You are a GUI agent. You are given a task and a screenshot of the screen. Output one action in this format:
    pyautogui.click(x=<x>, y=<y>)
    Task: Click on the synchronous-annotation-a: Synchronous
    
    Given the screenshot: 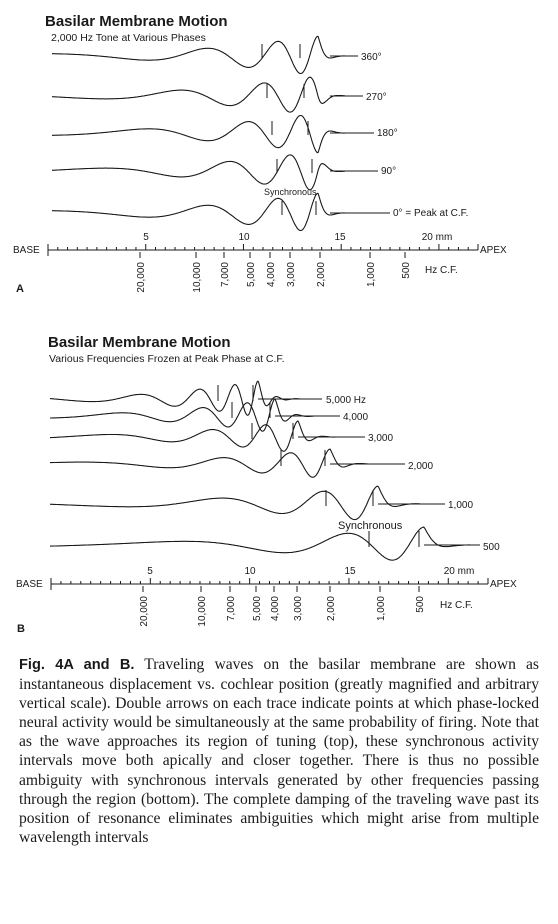 What is the action you would take?
    pyautogui.click(x=290, y=192)
    